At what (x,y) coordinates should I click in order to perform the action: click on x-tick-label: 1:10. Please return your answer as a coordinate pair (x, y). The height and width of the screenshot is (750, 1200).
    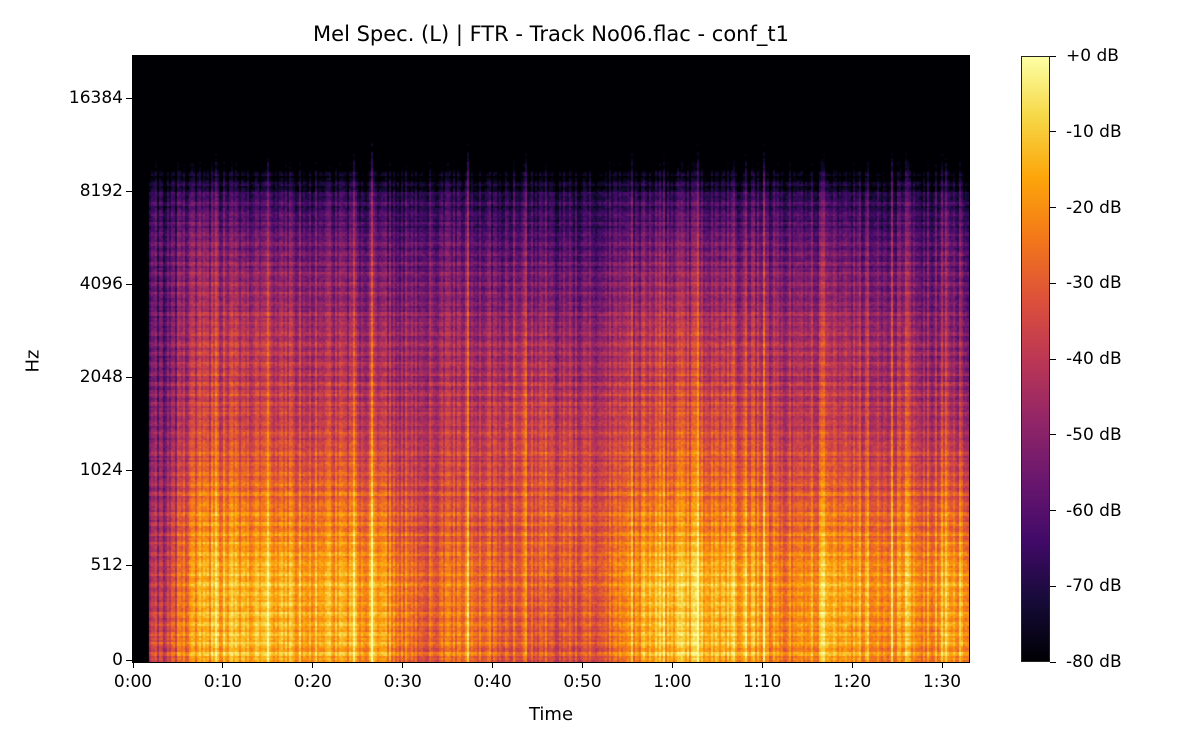
    Looking at the image, I should click on (762, 682).